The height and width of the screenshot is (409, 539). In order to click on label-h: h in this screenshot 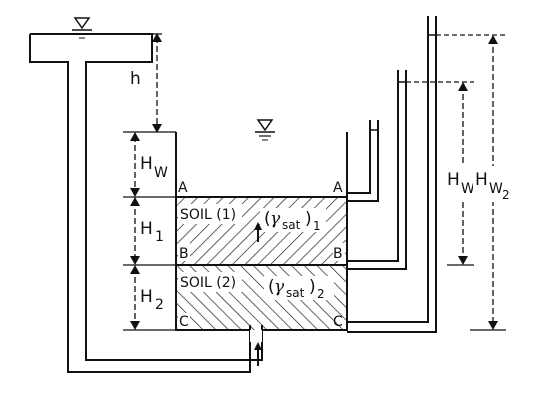, I will do `click(135, 79)`.